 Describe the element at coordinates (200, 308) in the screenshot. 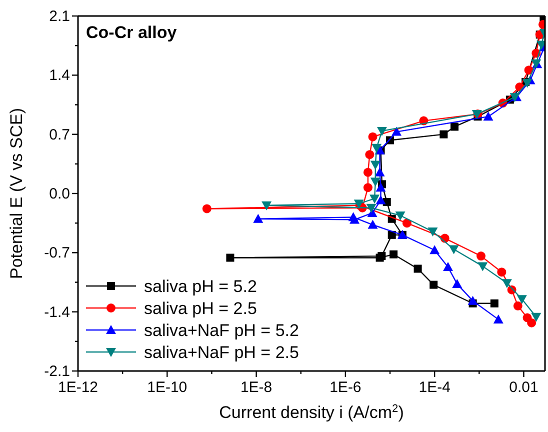

I see `legend-label: saliva pH = 2.5` at that location.